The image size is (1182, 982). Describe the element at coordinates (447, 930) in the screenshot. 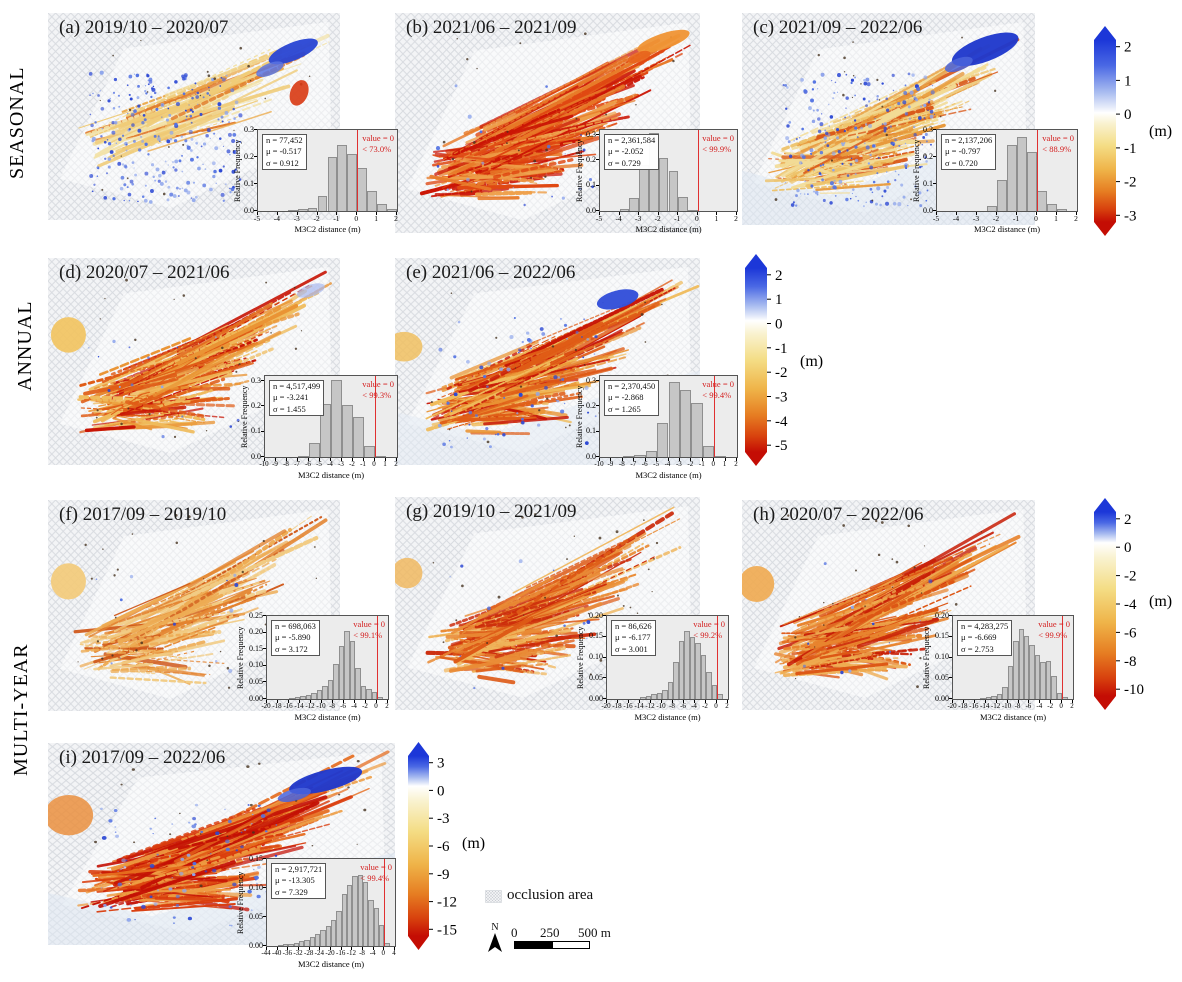

I see `colorbar-tick-label: -15` at that location.